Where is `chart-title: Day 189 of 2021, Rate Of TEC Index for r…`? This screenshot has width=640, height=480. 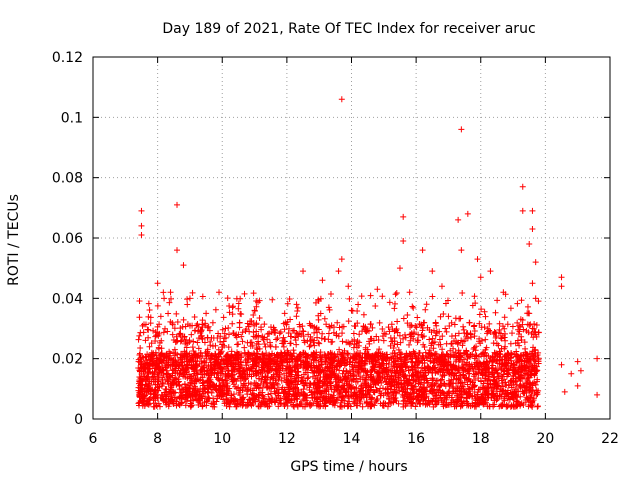
chart-title: Day 189 of 2021, Rate Of TEC Index for r… is located at coordinates (348, 29).